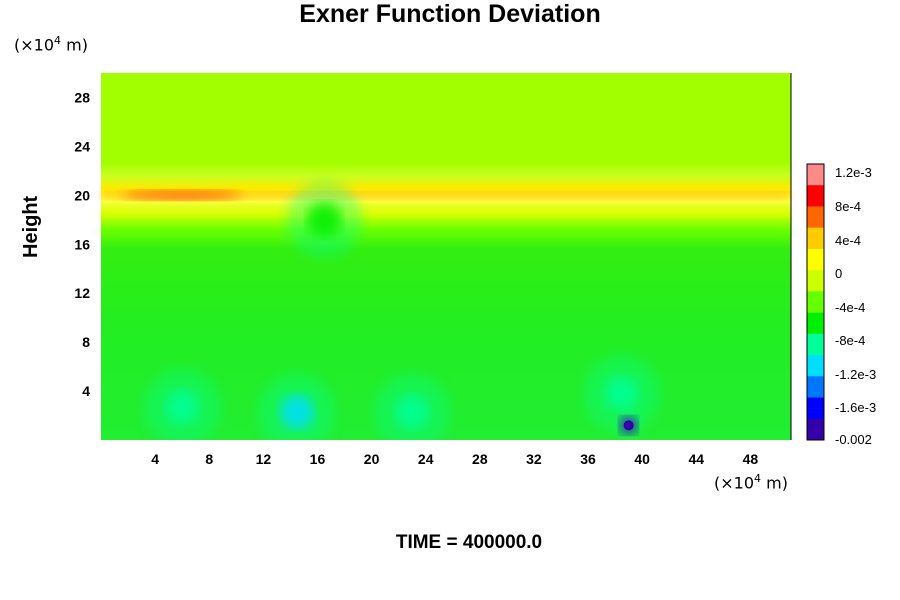 The height and width of the screenshot is (600, 900). What do you see at coordinates (209, 459) in the screenshot?
I see `x-tick-label: 8` at bounding box center [209, 459].